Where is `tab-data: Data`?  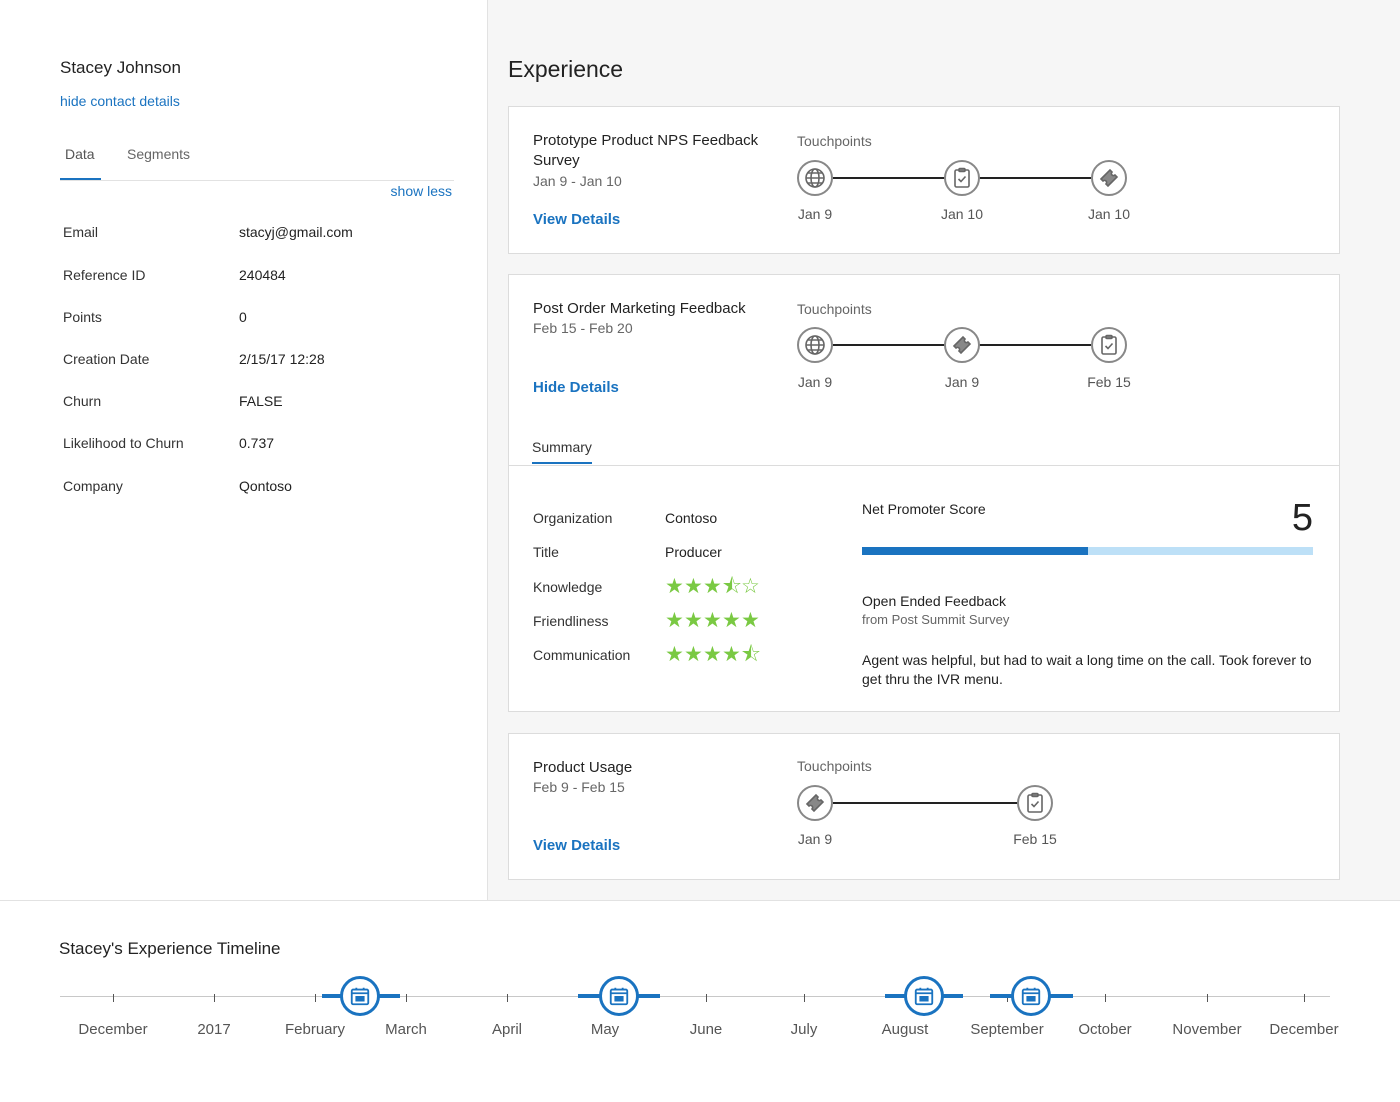 tab-data: Data is located at coordinates (80, 154).